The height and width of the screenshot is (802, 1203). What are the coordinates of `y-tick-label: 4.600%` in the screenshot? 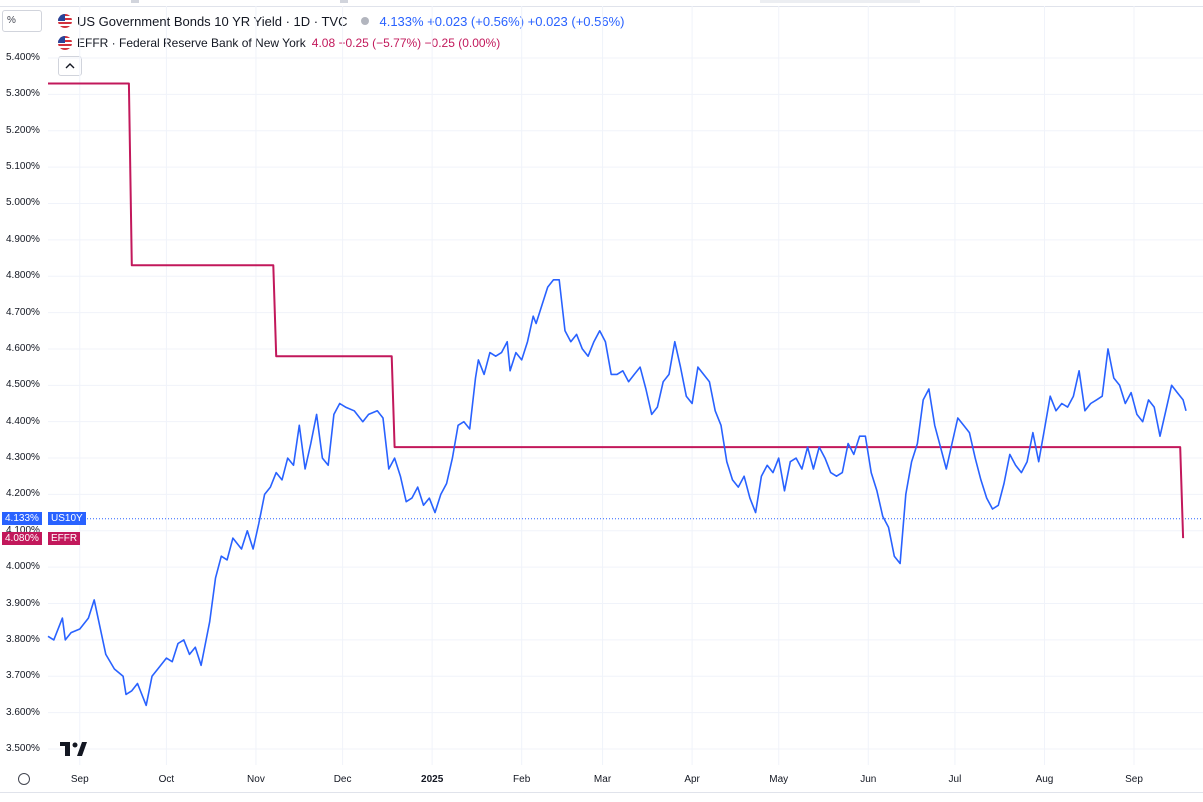 It's located at (23, 348).